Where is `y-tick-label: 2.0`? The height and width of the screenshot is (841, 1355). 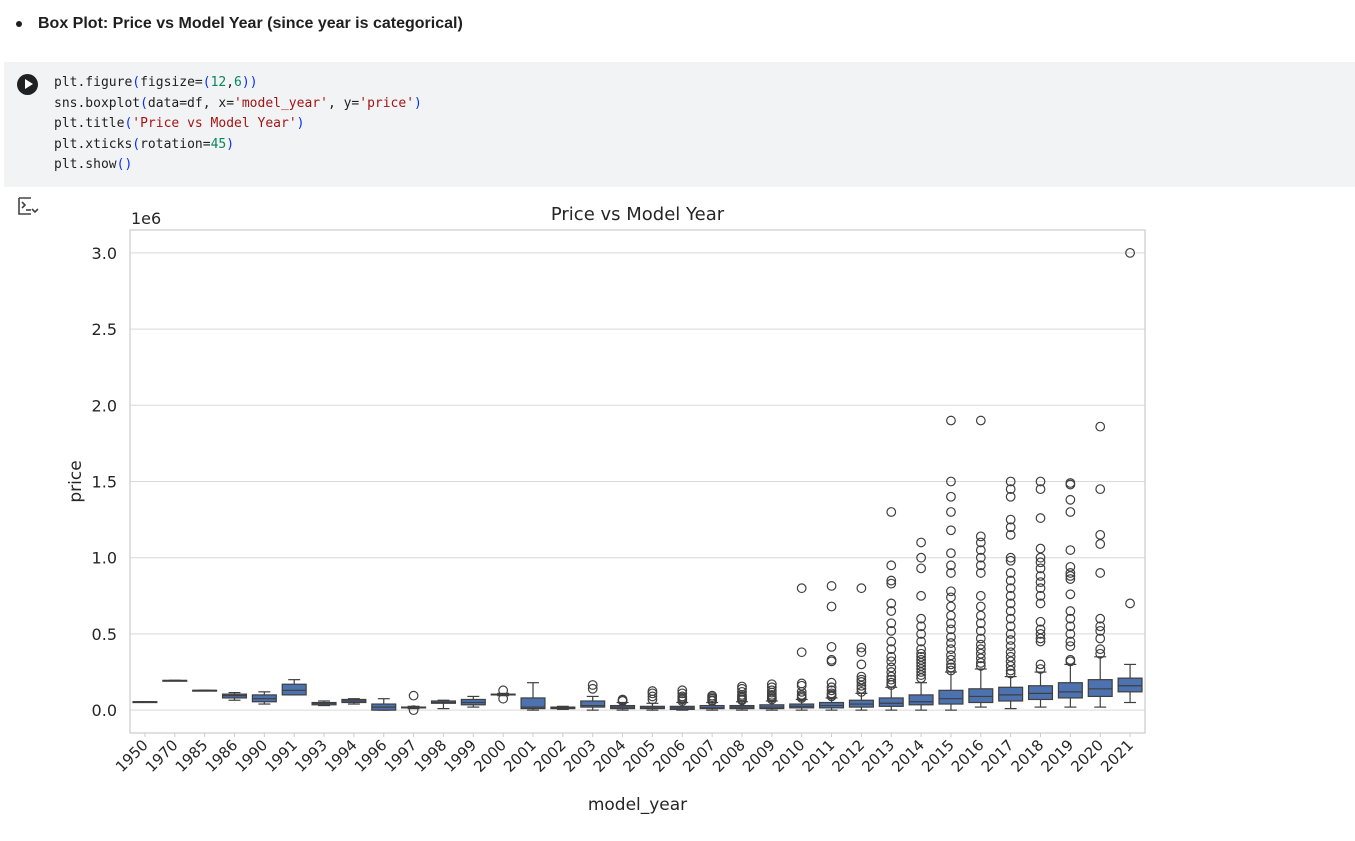 y-tick-label: 2.0 is located at coordinates (104, 405).